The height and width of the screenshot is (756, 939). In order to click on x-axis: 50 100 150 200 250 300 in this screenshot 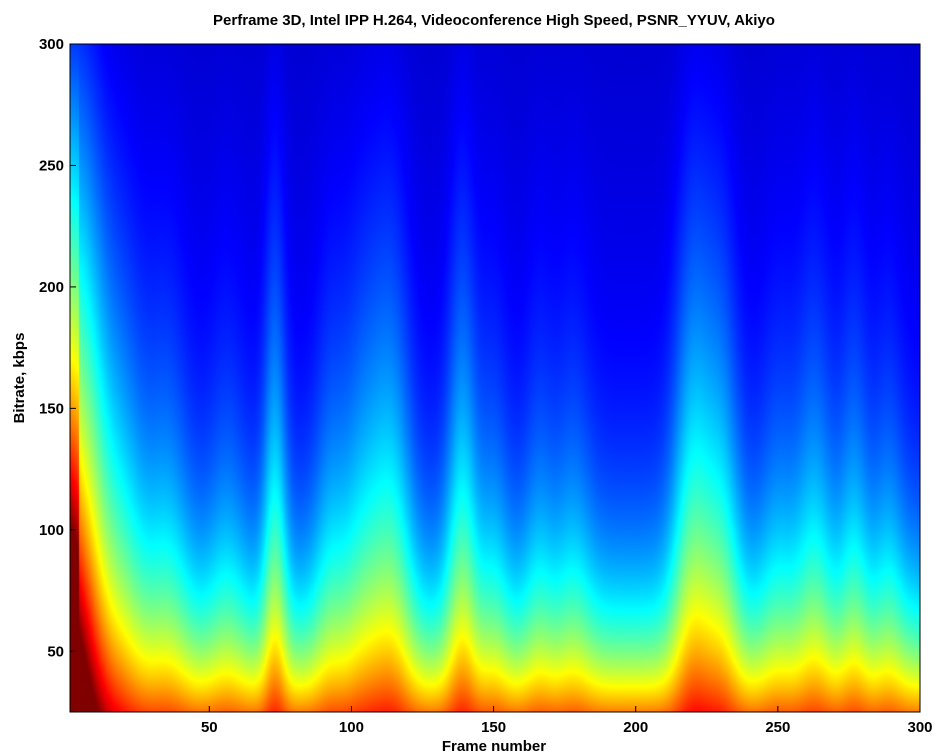, I will do `click(567, 721)`.